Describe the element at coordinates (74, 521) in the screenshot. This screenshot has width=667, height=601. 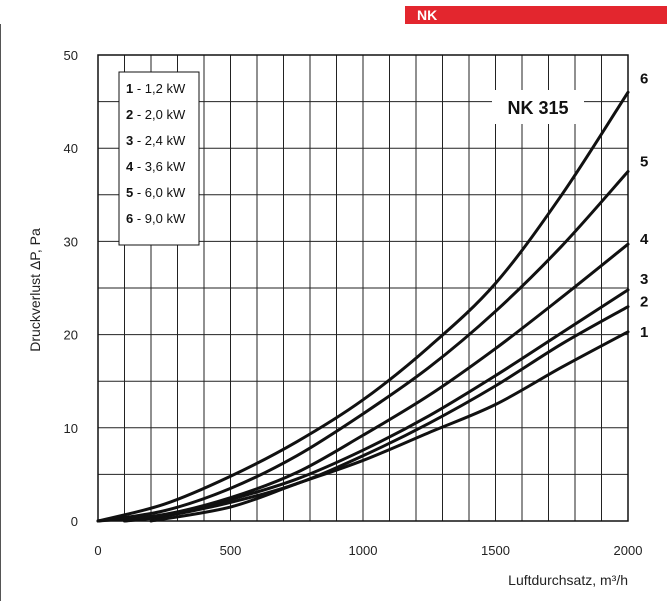
I see `y-tick-label: 0` at that location.